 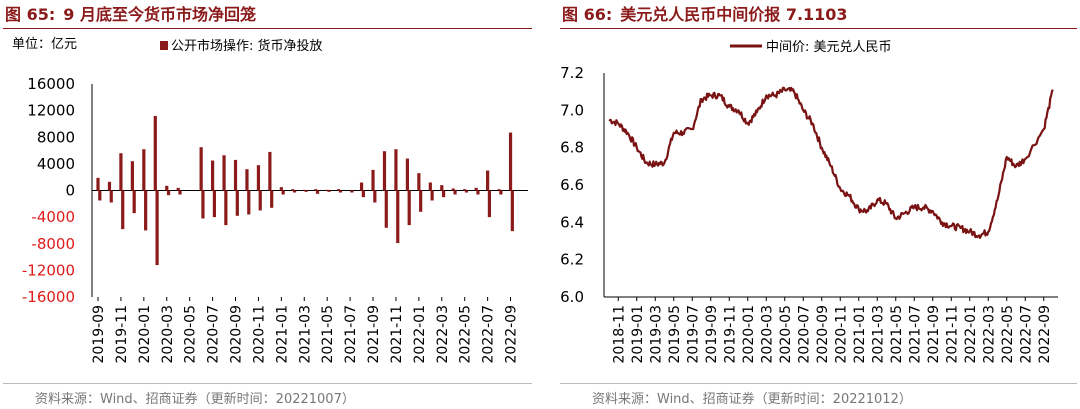 I want to click on x-tick-label: 2019-07, so click(x=693, y=334).